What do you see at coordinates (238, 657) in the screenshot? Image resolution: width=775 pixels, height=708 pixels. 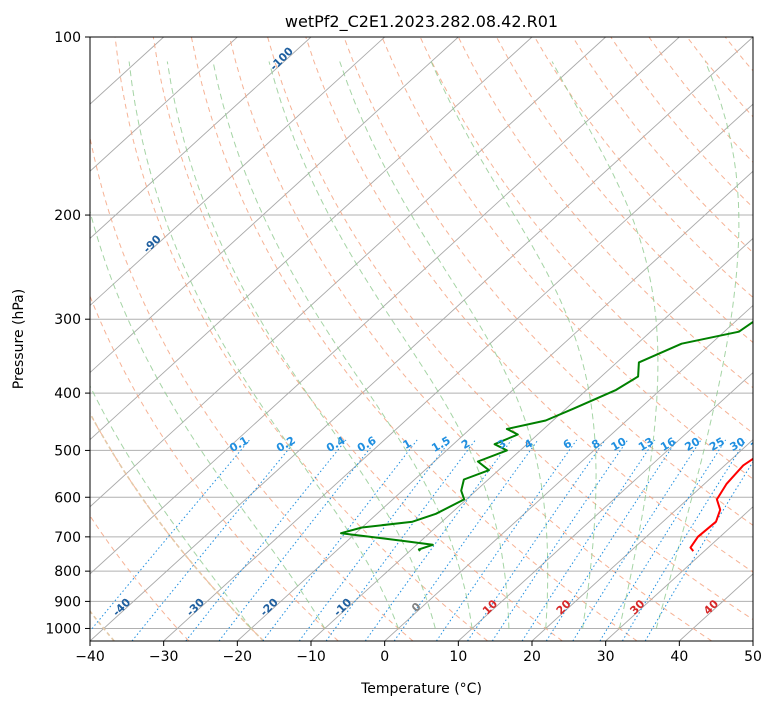 I see `x-tick-label: −20` at bounding box center [238, 657].